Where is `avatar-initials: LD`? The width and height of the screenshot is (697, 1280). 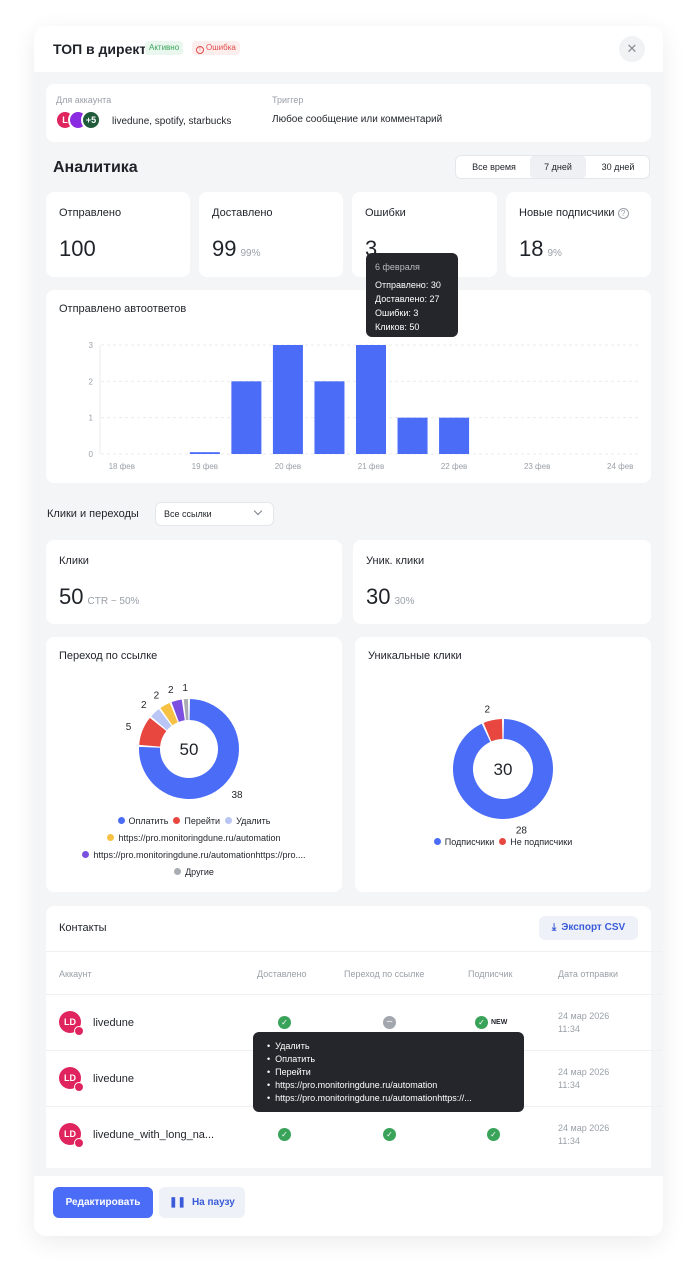
avatar-initials: LD is located at coordinates (70, 1022).